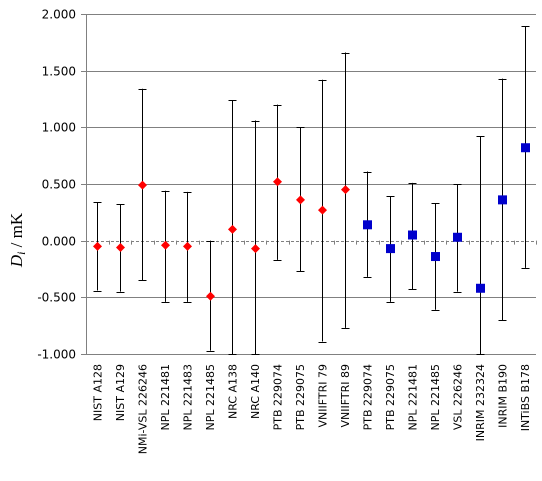 This screenshot has width=542, height=481. I want to click on x-tick-label: NIST A129, so click(120, 392).